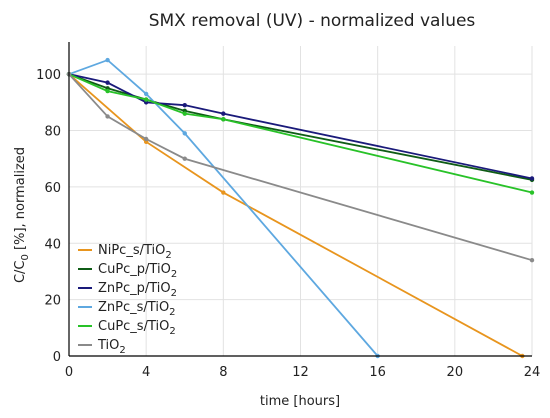 The width and height of the screenshot is (550, 418). I want to click on y-tick-label: 100, so click(48, 75).